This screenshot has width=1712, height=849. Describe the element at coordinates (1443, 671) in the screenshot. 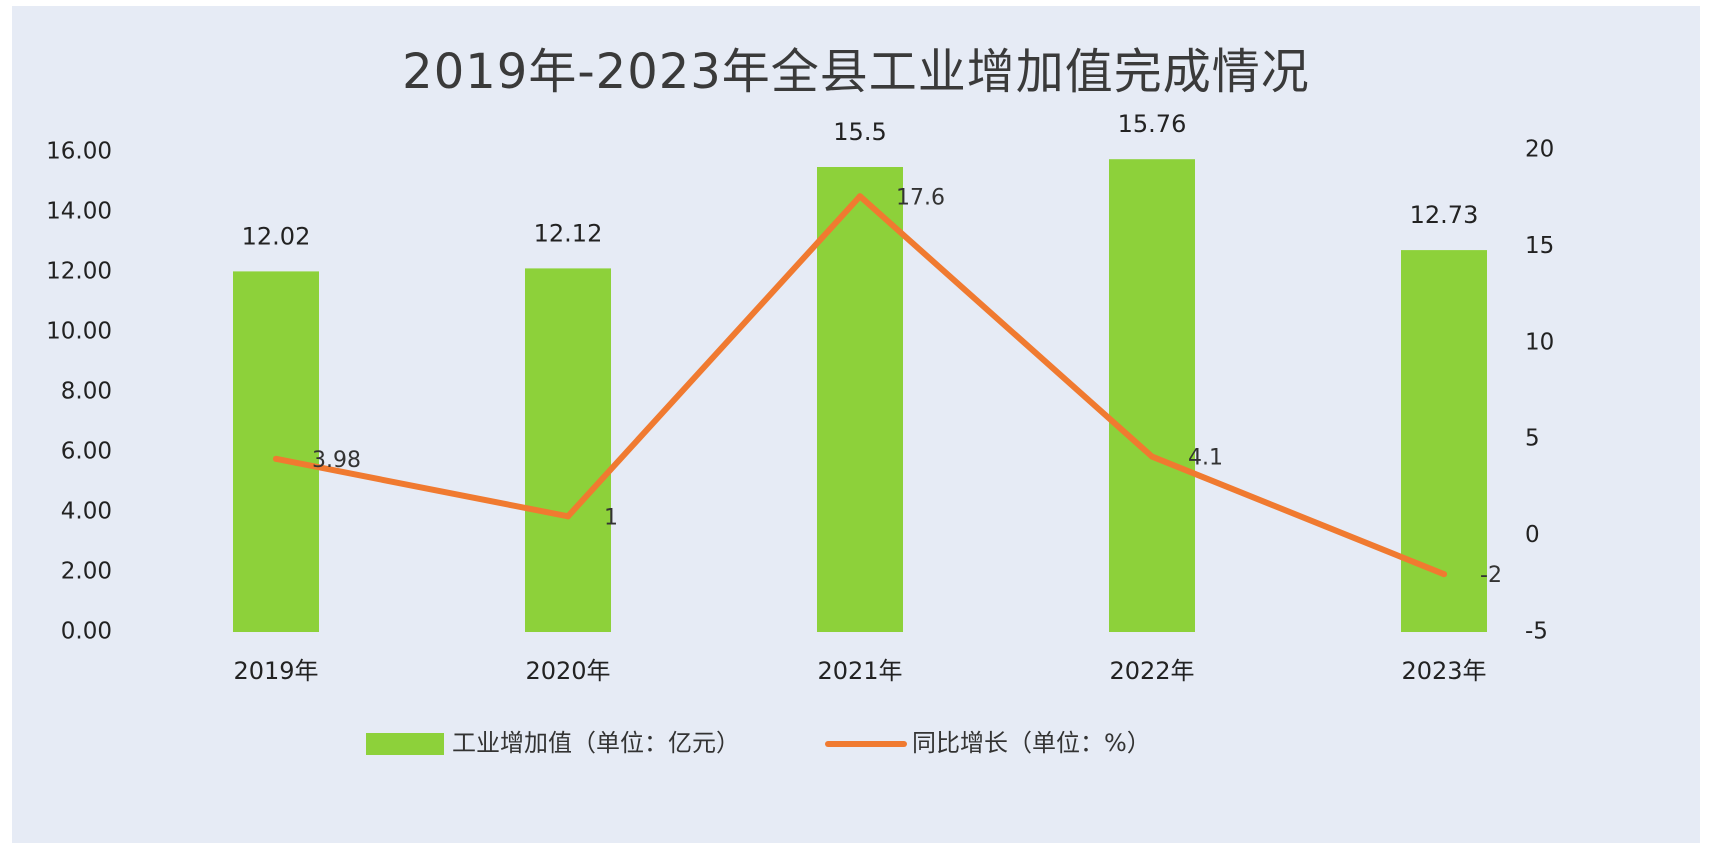

I see `x-tick-label: 2023年` at that location.